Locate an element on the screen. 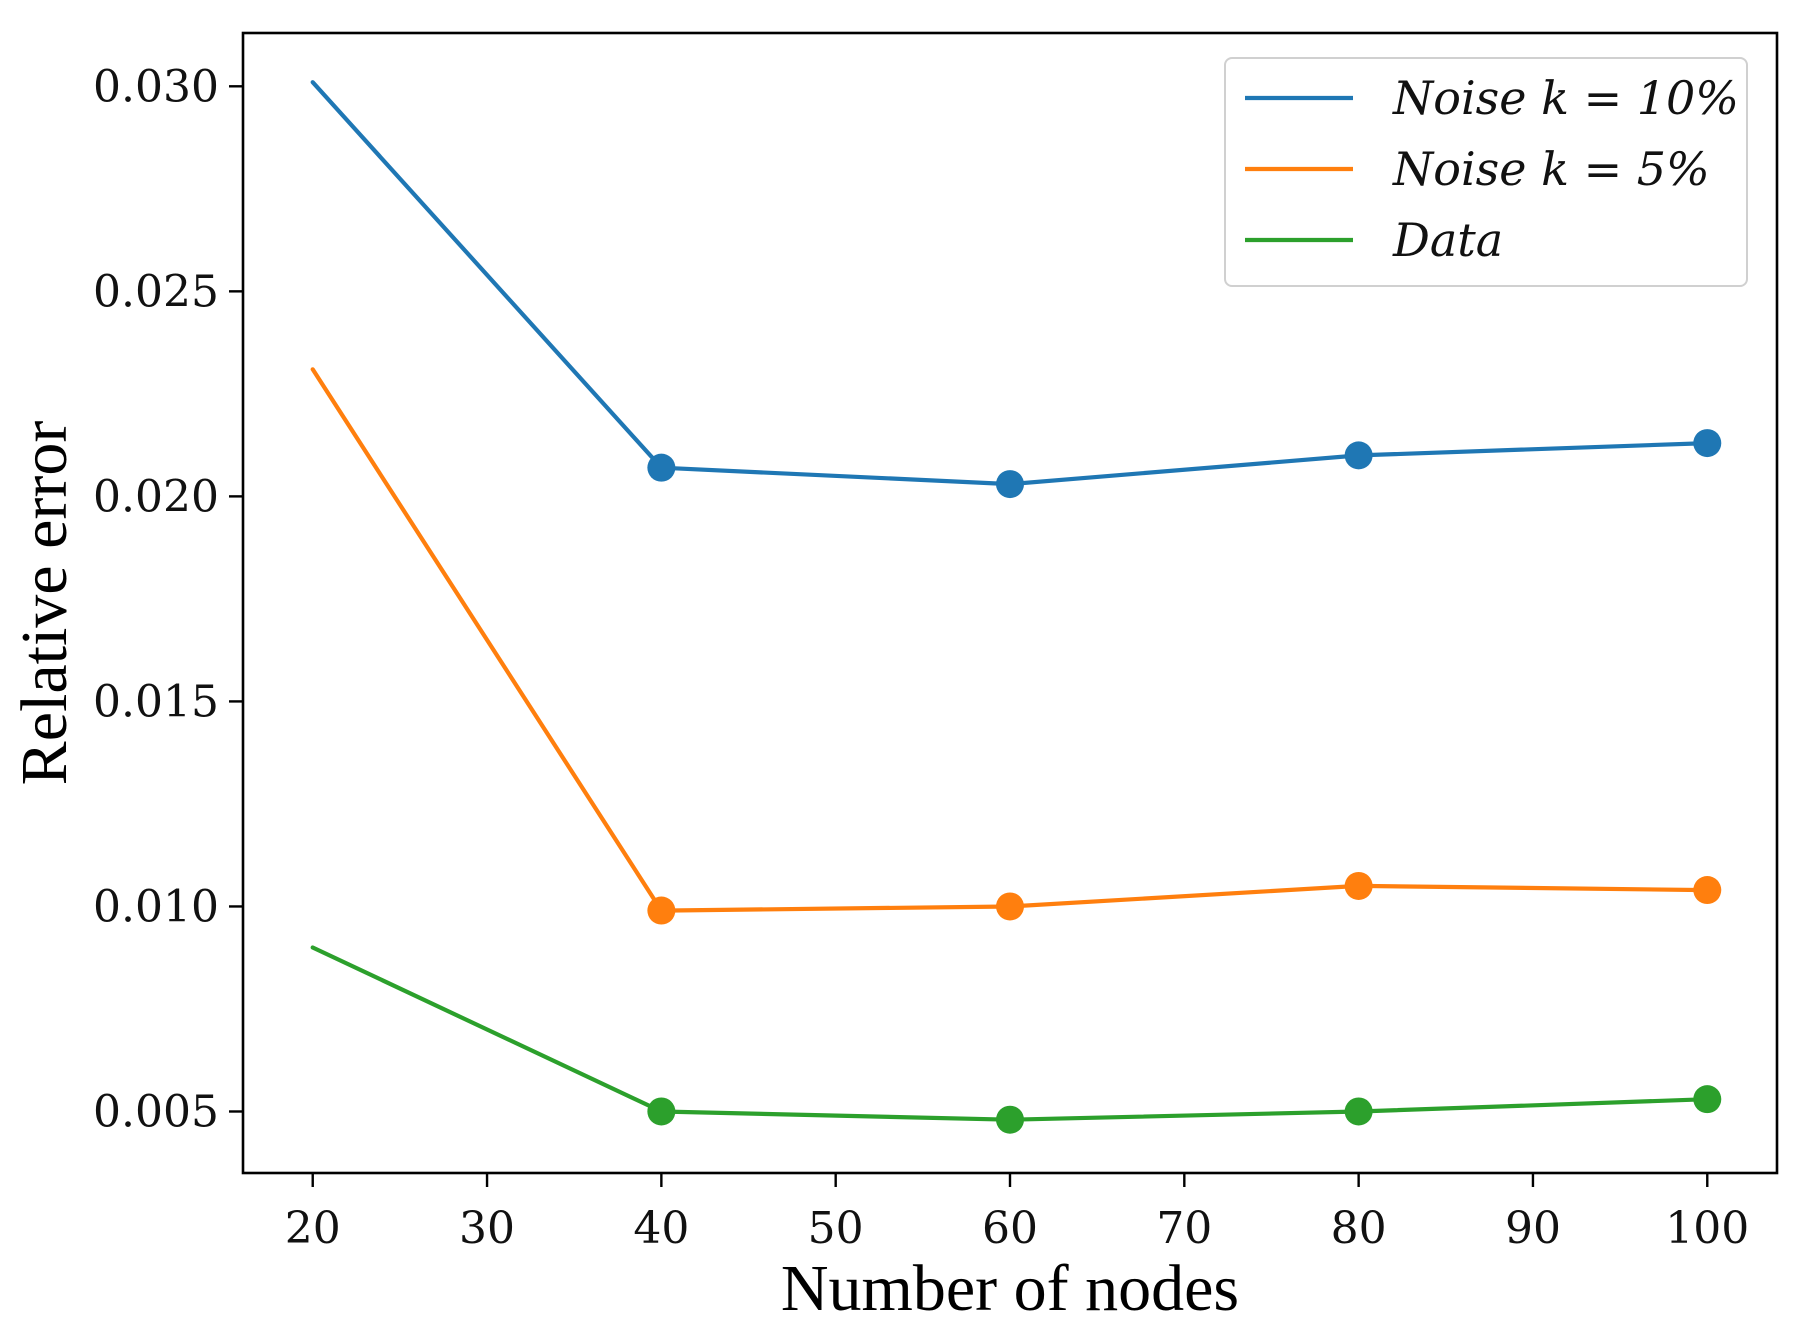 The width and height of the screenshot is (1801, 1344). x-axis-title: Number of nodes is located at coordinates (1010, 1288).